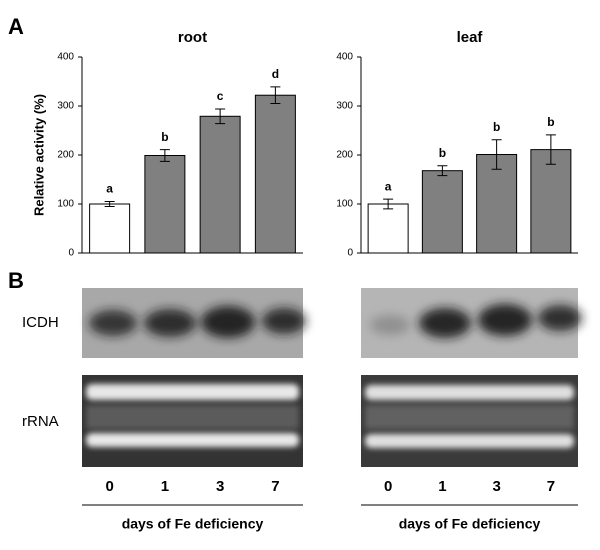  I want to click on significance-label: c, so click(220, 96).